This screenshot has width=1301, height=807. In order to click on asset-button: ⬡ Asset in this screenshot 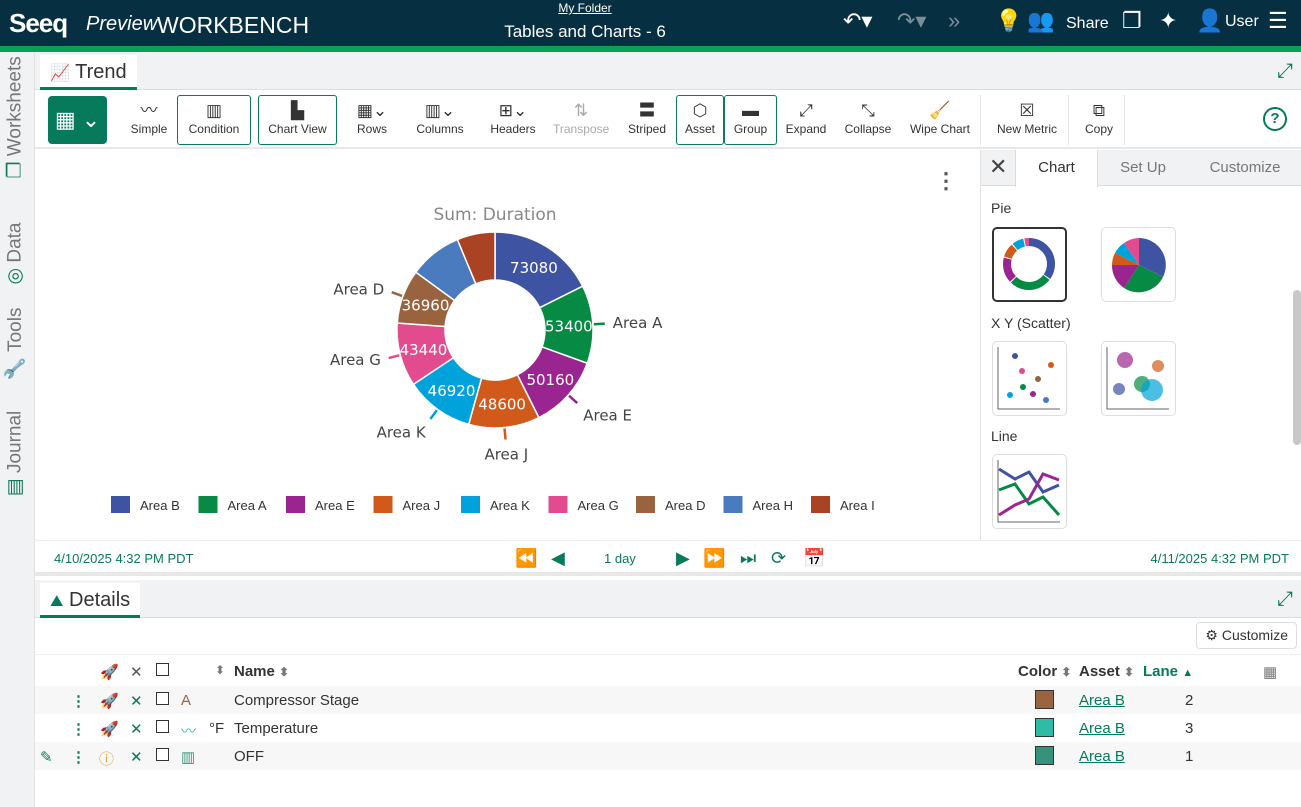, I will do `click(700, 120)`.